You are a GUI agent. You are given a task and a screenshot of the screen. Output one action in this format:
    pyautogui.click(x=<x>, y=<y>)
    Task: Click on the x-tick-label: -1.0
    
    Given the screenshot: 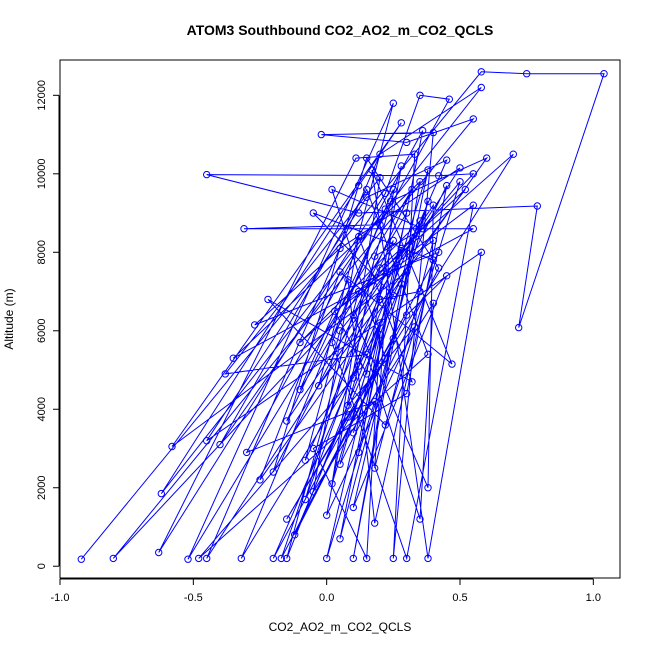 What is the action you would take?
    pyautogui.click(x=60, y=598)
    